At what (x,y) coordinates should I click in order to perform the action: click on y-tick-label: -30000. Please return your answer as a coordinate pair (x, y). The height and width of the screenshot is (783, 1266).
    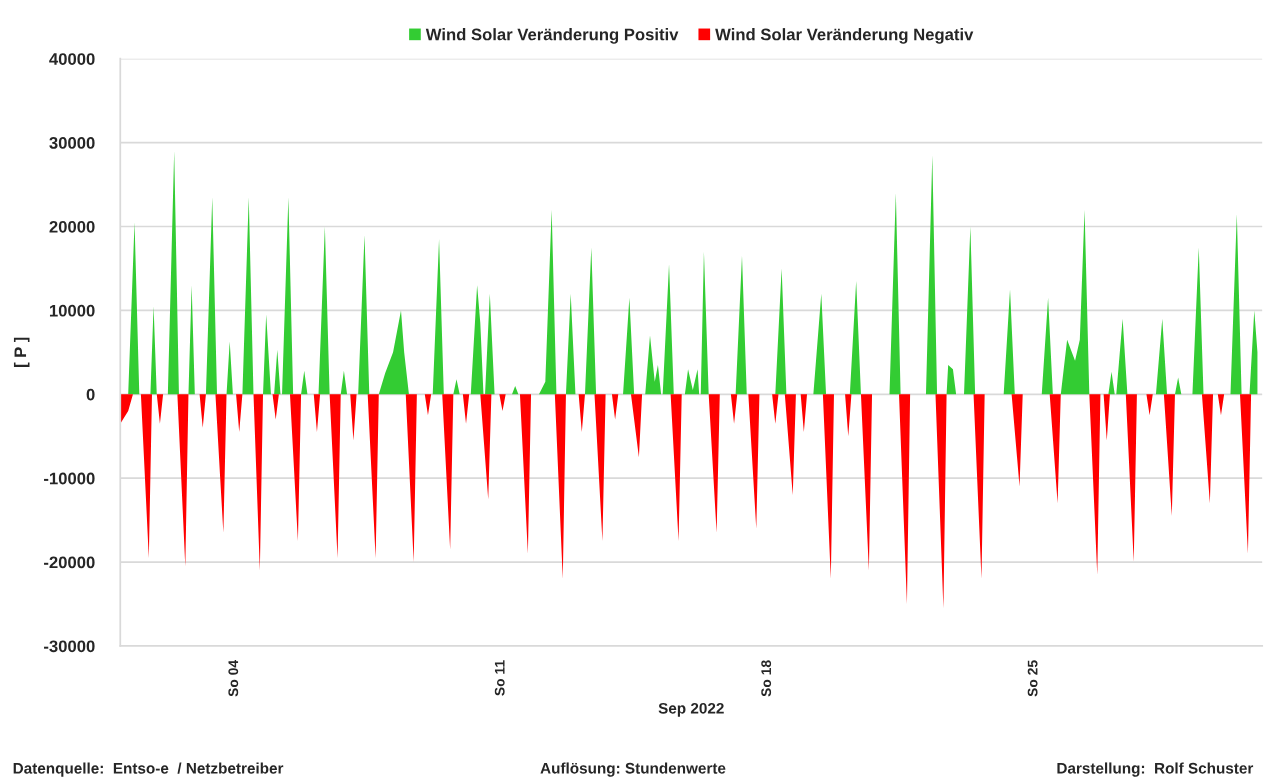
    Looking at the image, I should click on (69, 646).